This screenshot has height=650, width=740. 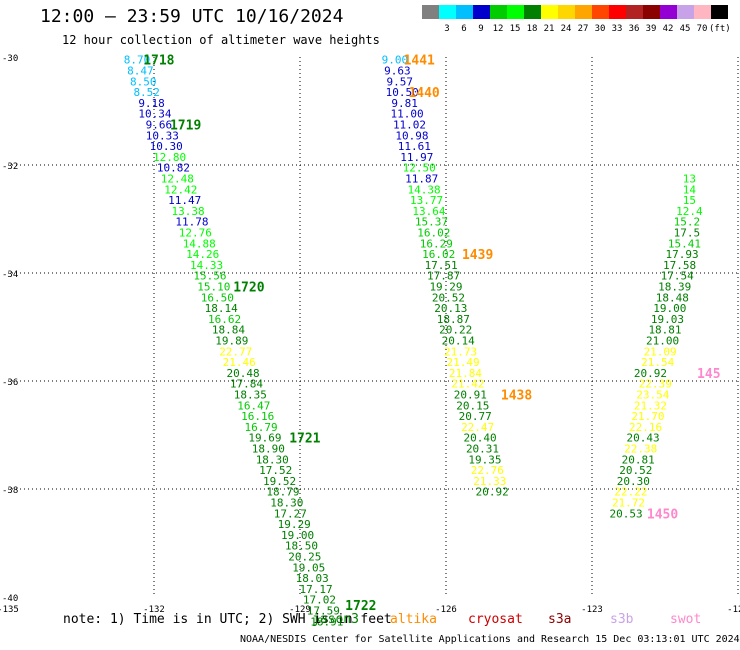 What do you see at coordinates (482, 449) in the screenshot?
I see `swh-value-altika: 20.31` at bounding box center [482, 449].